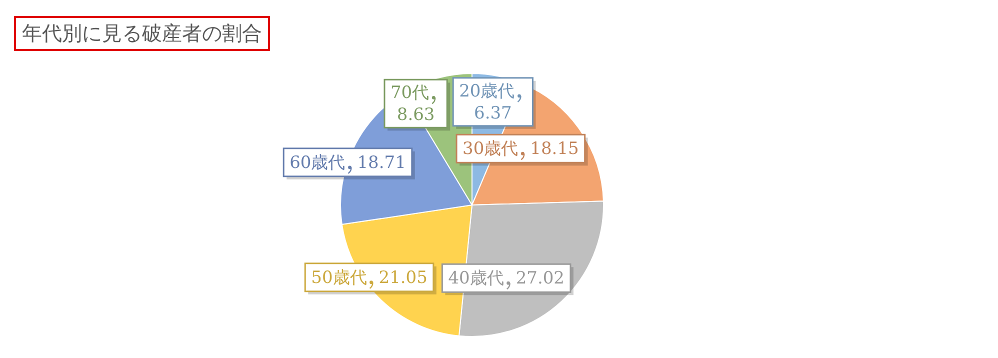 This screenshot has width=998, height=358. I want to click on slice-label: 30歳代, so click(490, 149).